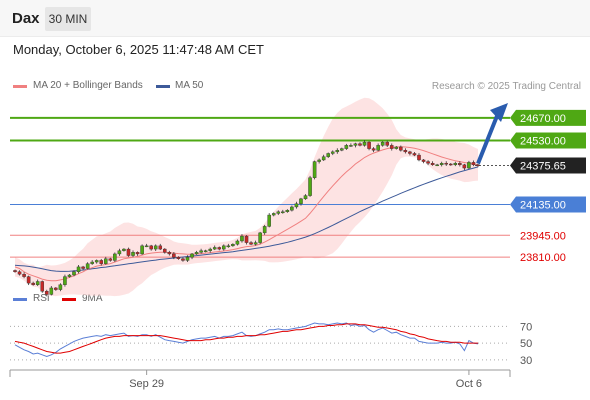  I want to click on rsi-line, so click(246, 340).